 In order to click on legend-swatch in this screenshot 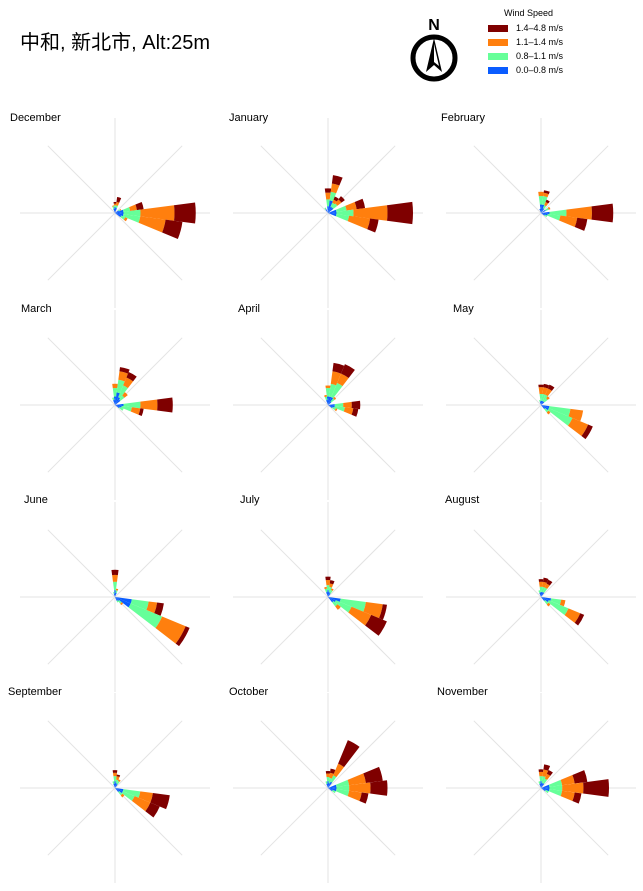, I will do `click(498, 56)`.